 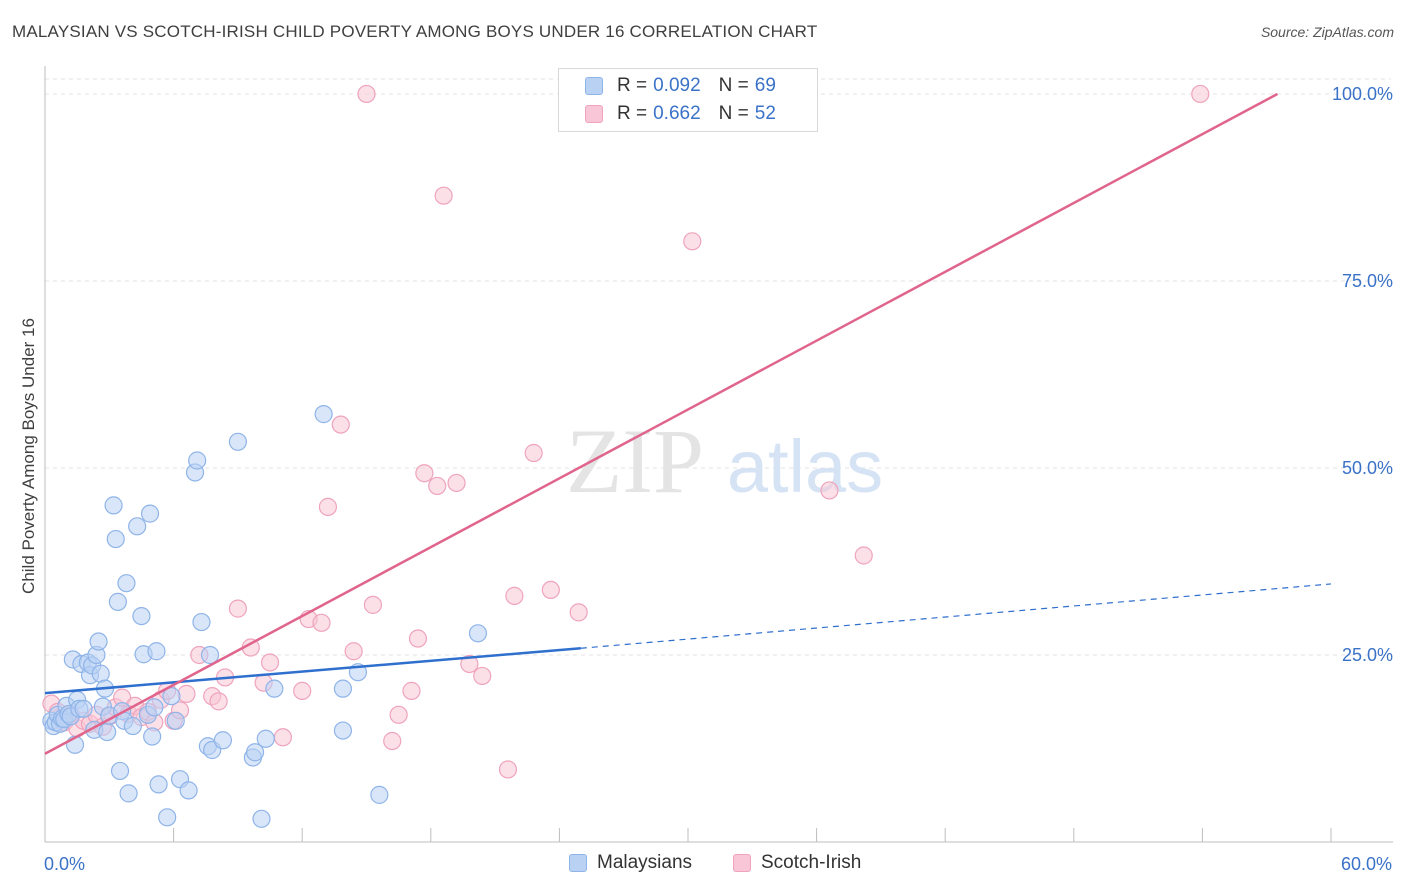 I want to click on legend-swatch-blue, so click(x=594, y=86).